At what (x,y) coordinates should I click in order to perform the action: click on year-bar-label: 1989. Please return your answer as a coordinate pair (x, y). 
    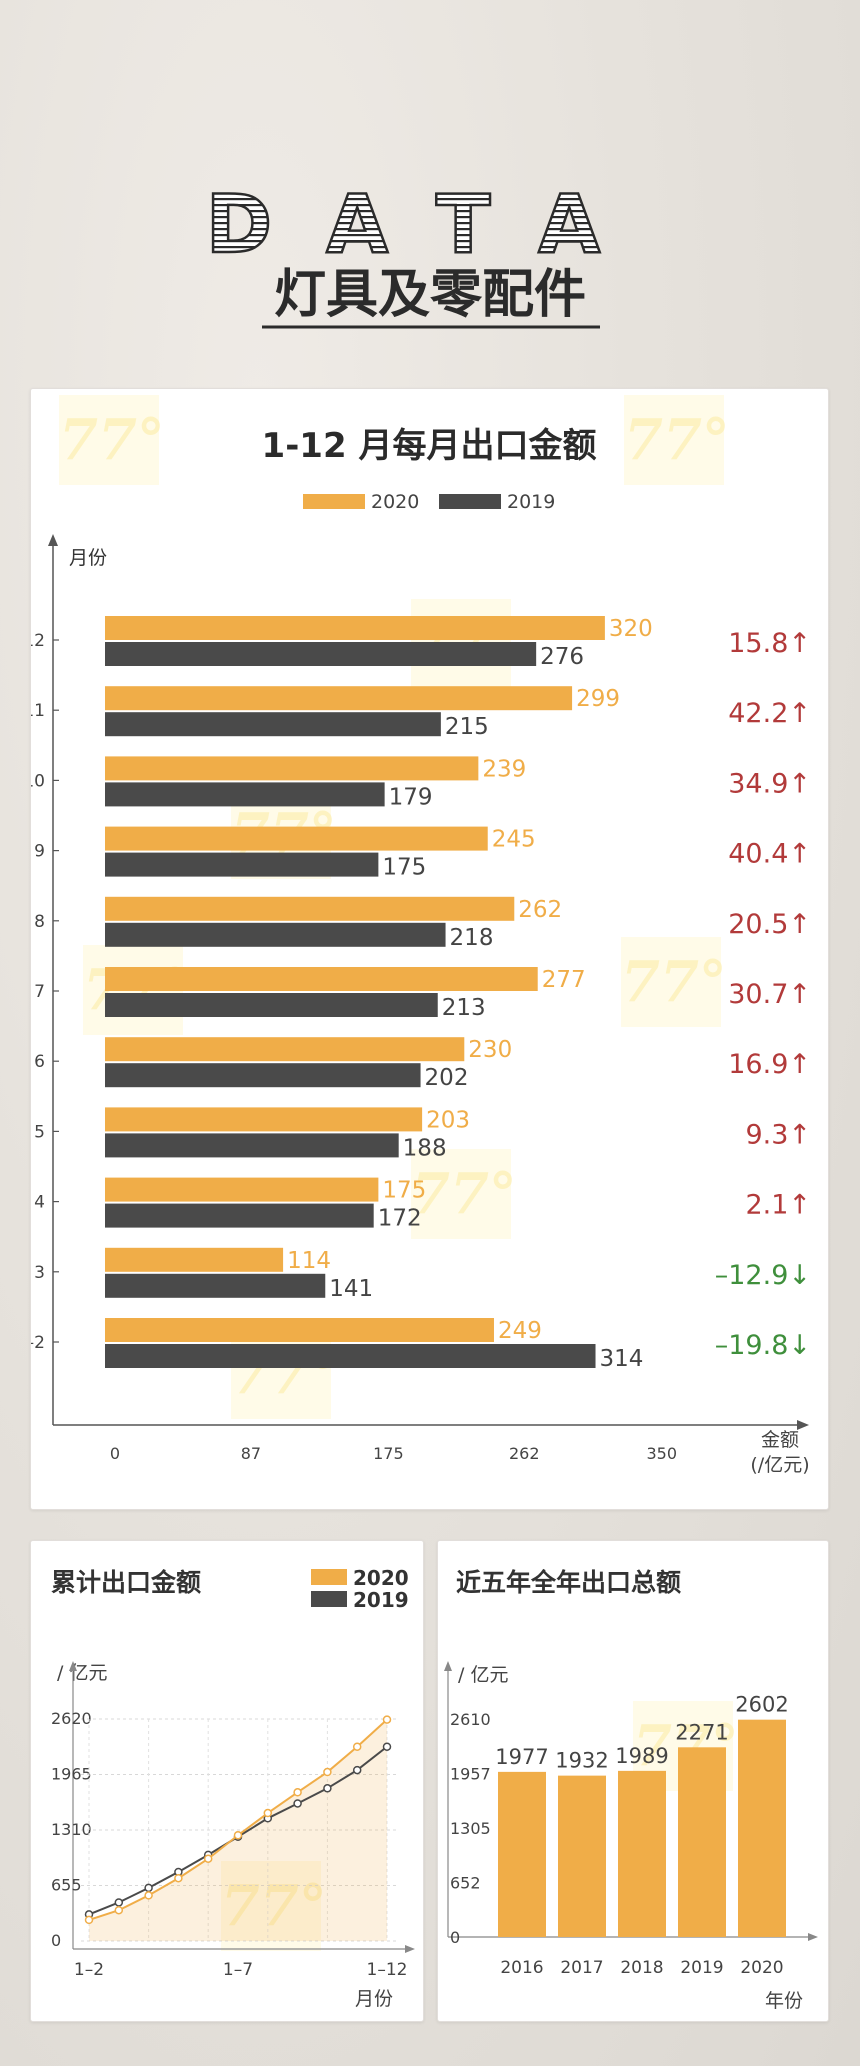
    Looking at the image, I should click on (641, 1756).